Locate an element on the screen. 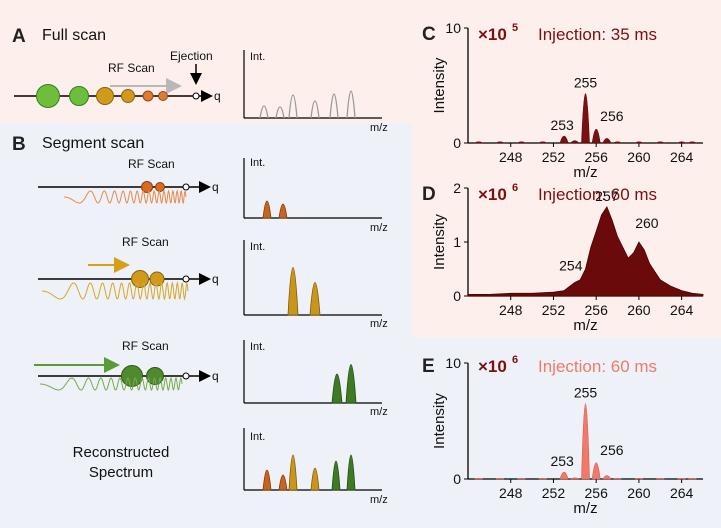 The height and width of the screenshot is (528, 721). row2-mz-label: m/z is located at coordinates (379, 324).